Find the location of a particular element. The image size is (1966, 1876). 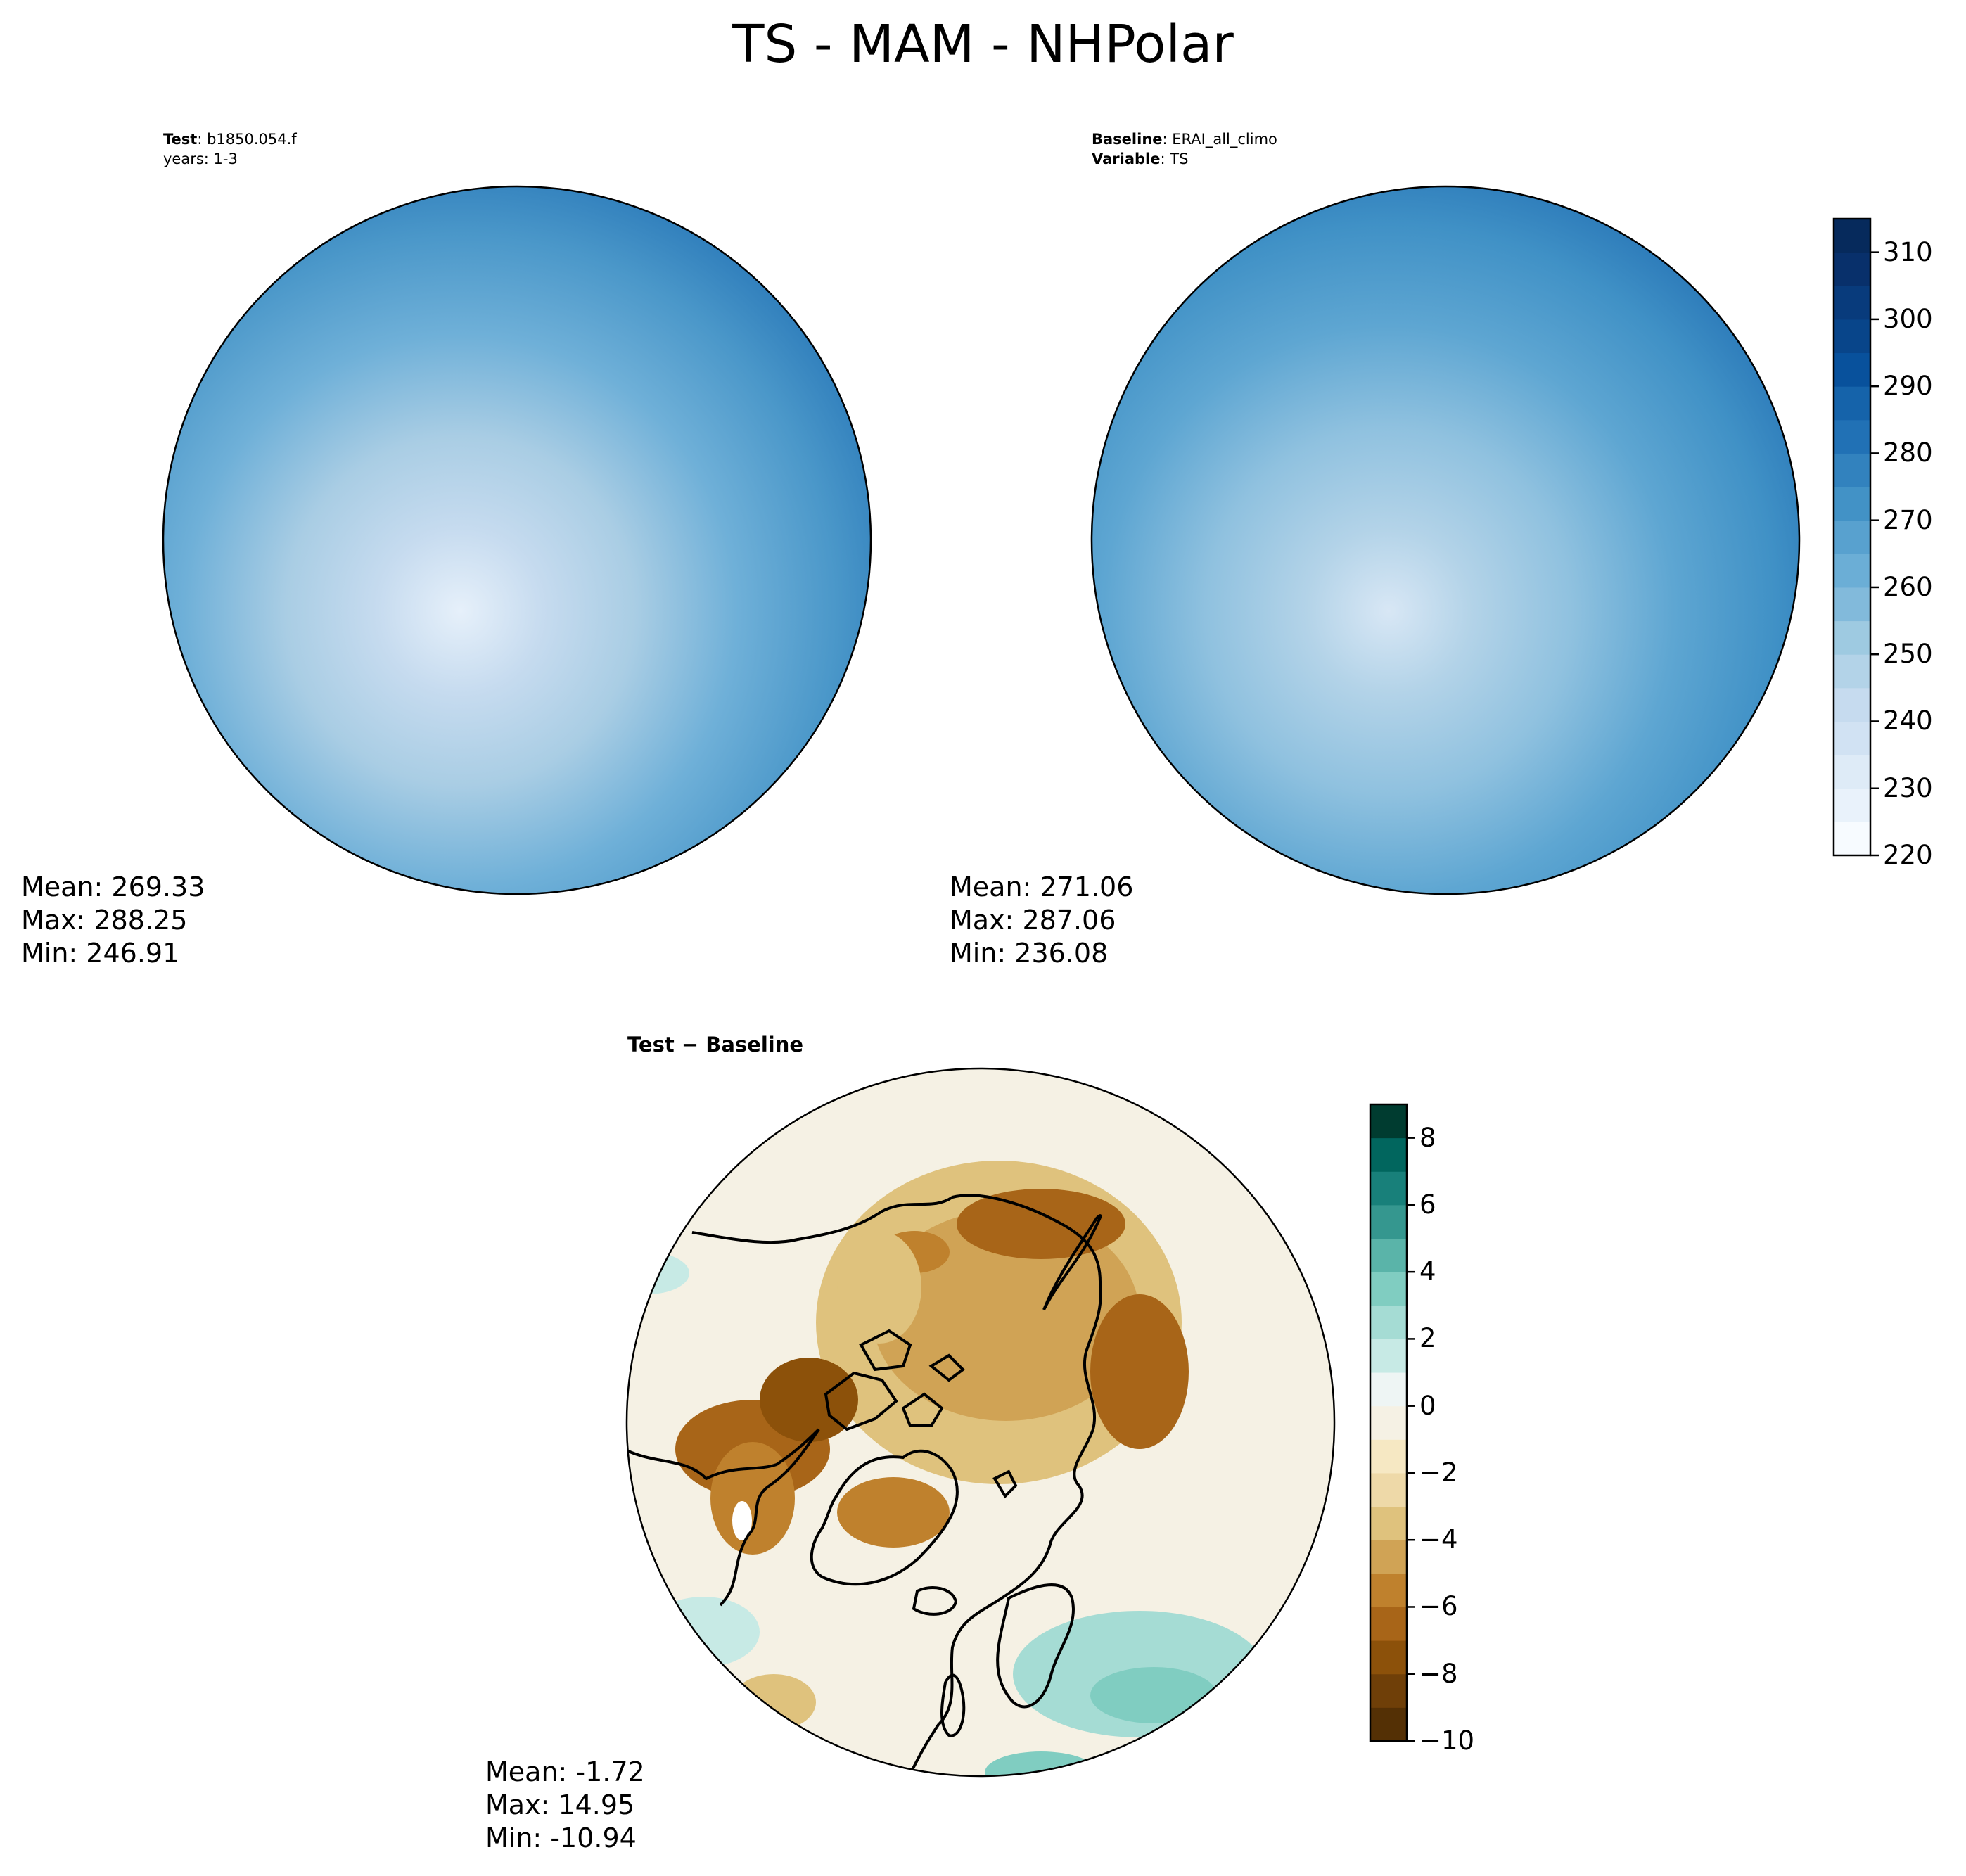

baseline-min: Min: 236.08 is located at coordinates (1029, 954).